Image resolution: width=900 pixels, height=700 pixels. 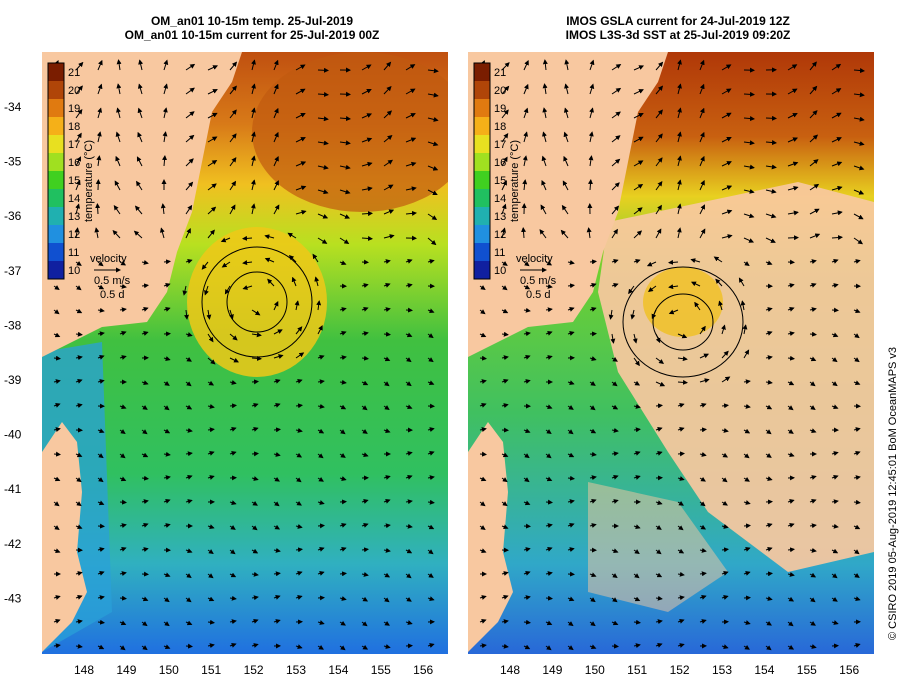 What do you see at coordinates (683, 302) in the screenshot?
I see `warm-eddy-patch` at bounding box center [683, 302].